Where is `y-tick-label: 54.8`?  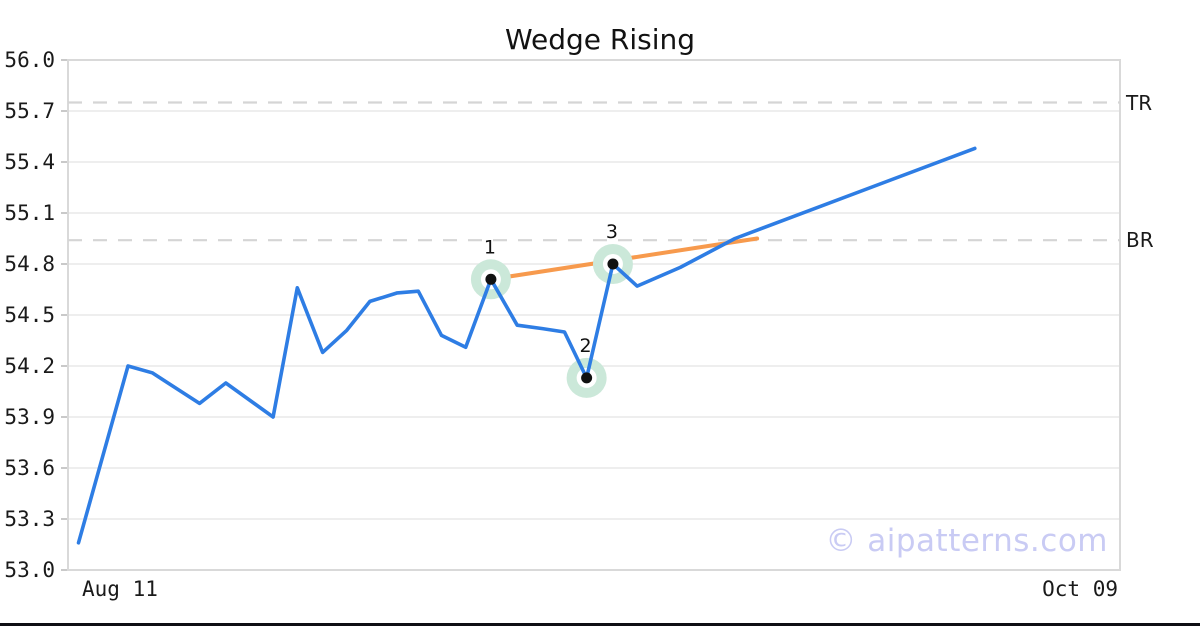 y-tick-label: 54.8 is located at coordinates (29, 264).